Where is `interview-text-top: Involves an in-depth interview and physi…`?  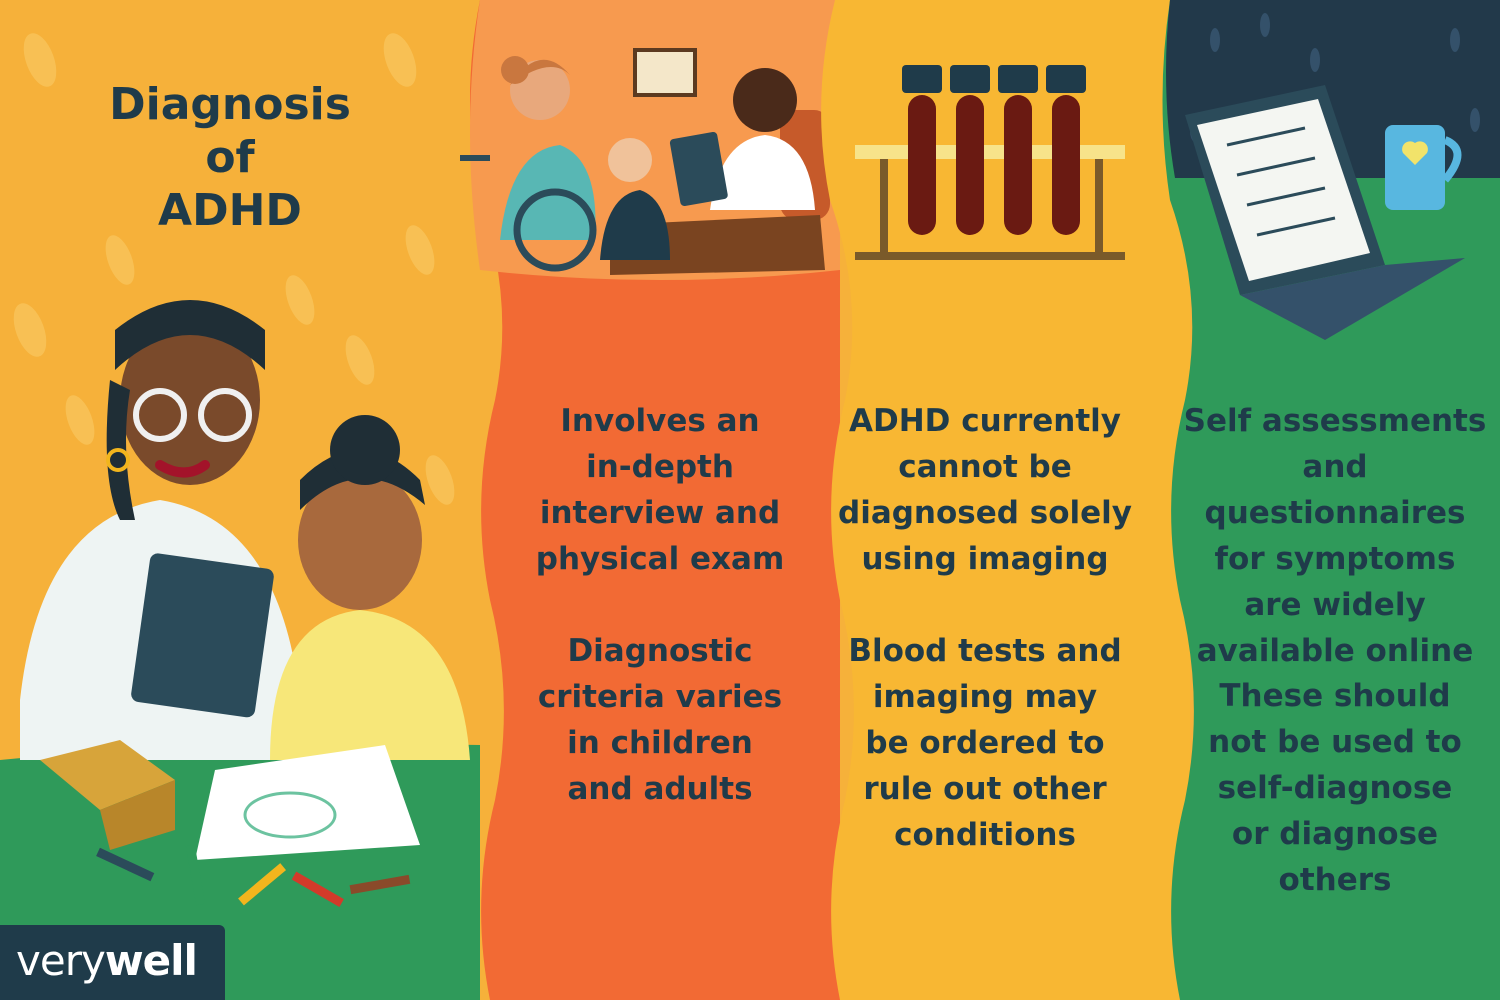 interview-text-top: Involves an in-depth interview and physi… is located at coordinates (660, 490).